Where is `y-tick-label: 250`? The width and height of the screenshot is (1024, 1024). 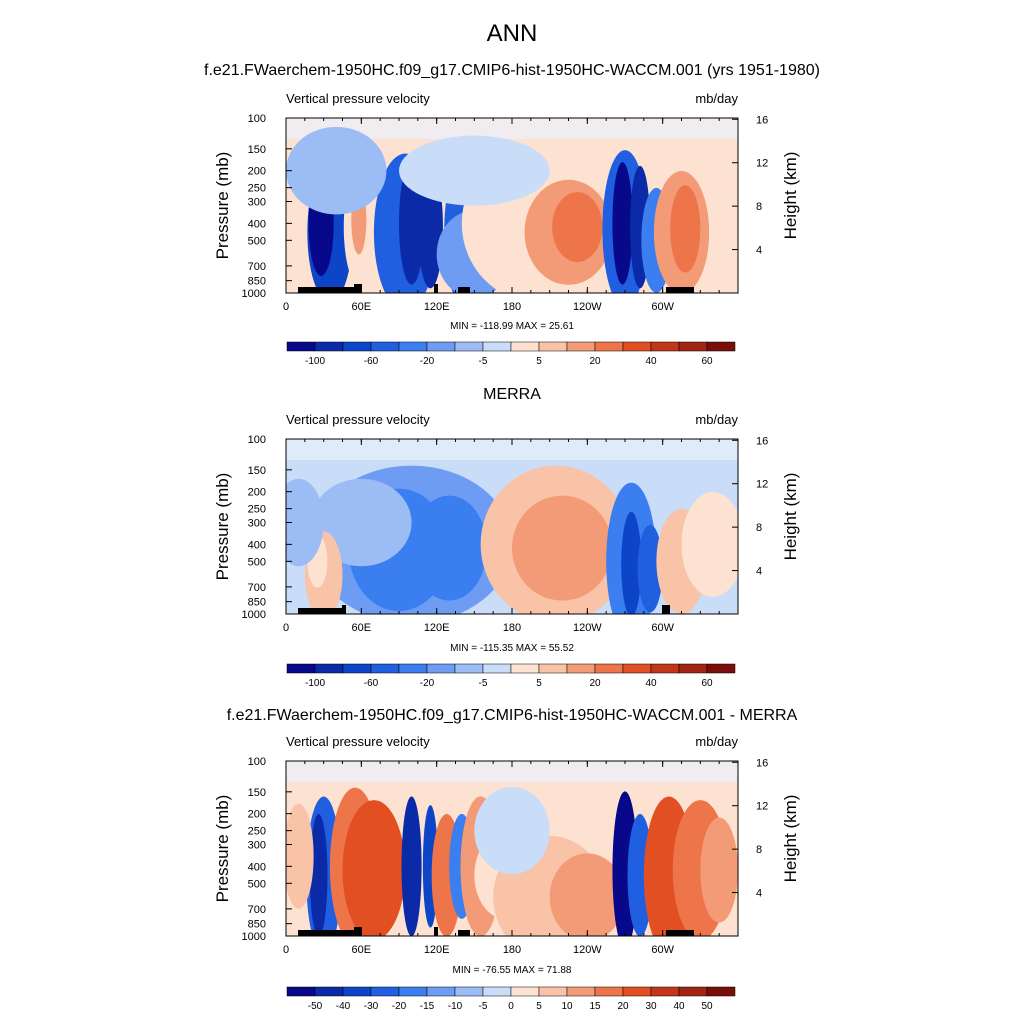 y-tick-label: 250 is located at coordinates (257, 510).